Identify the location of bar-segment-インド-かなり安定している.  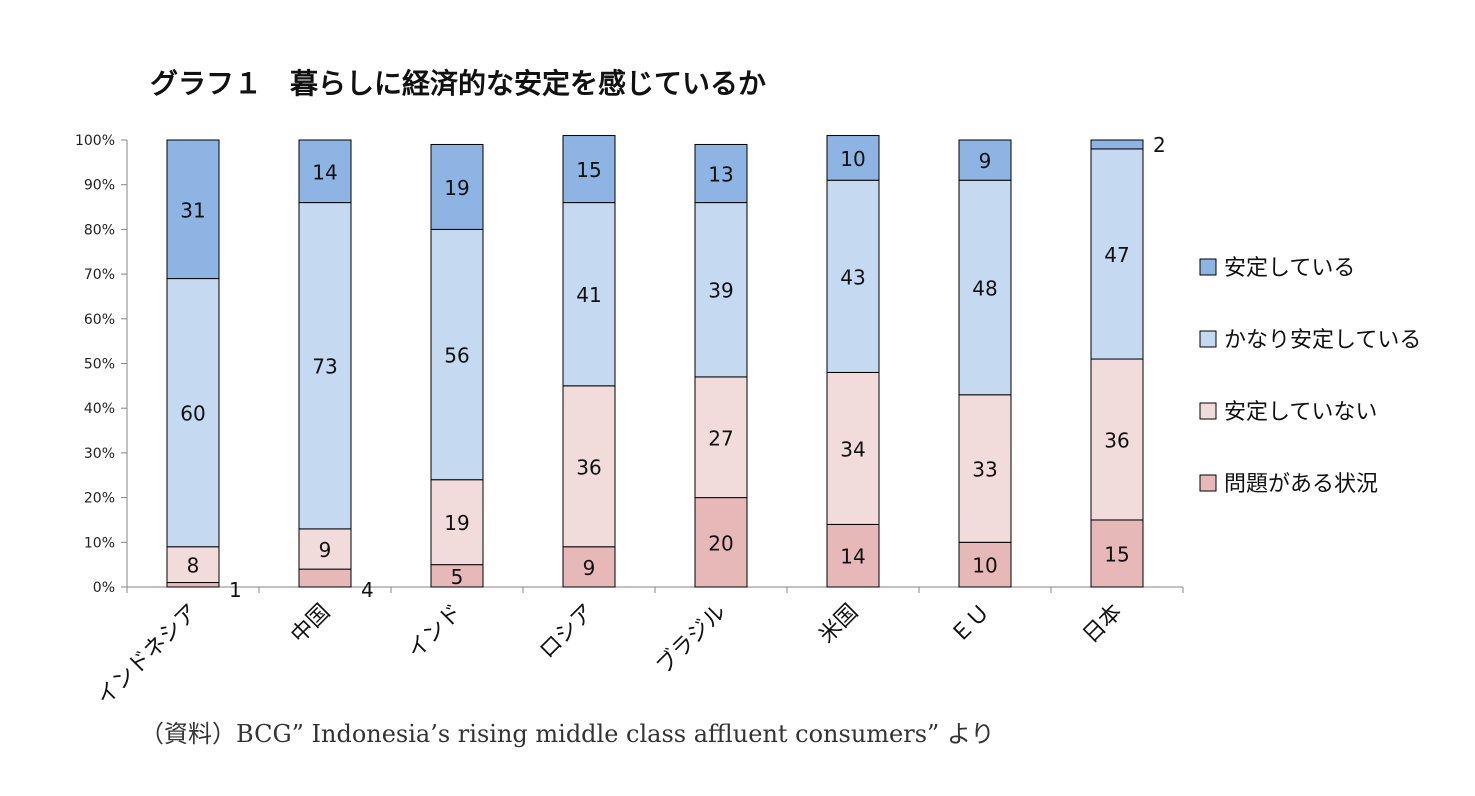
(457, 354).